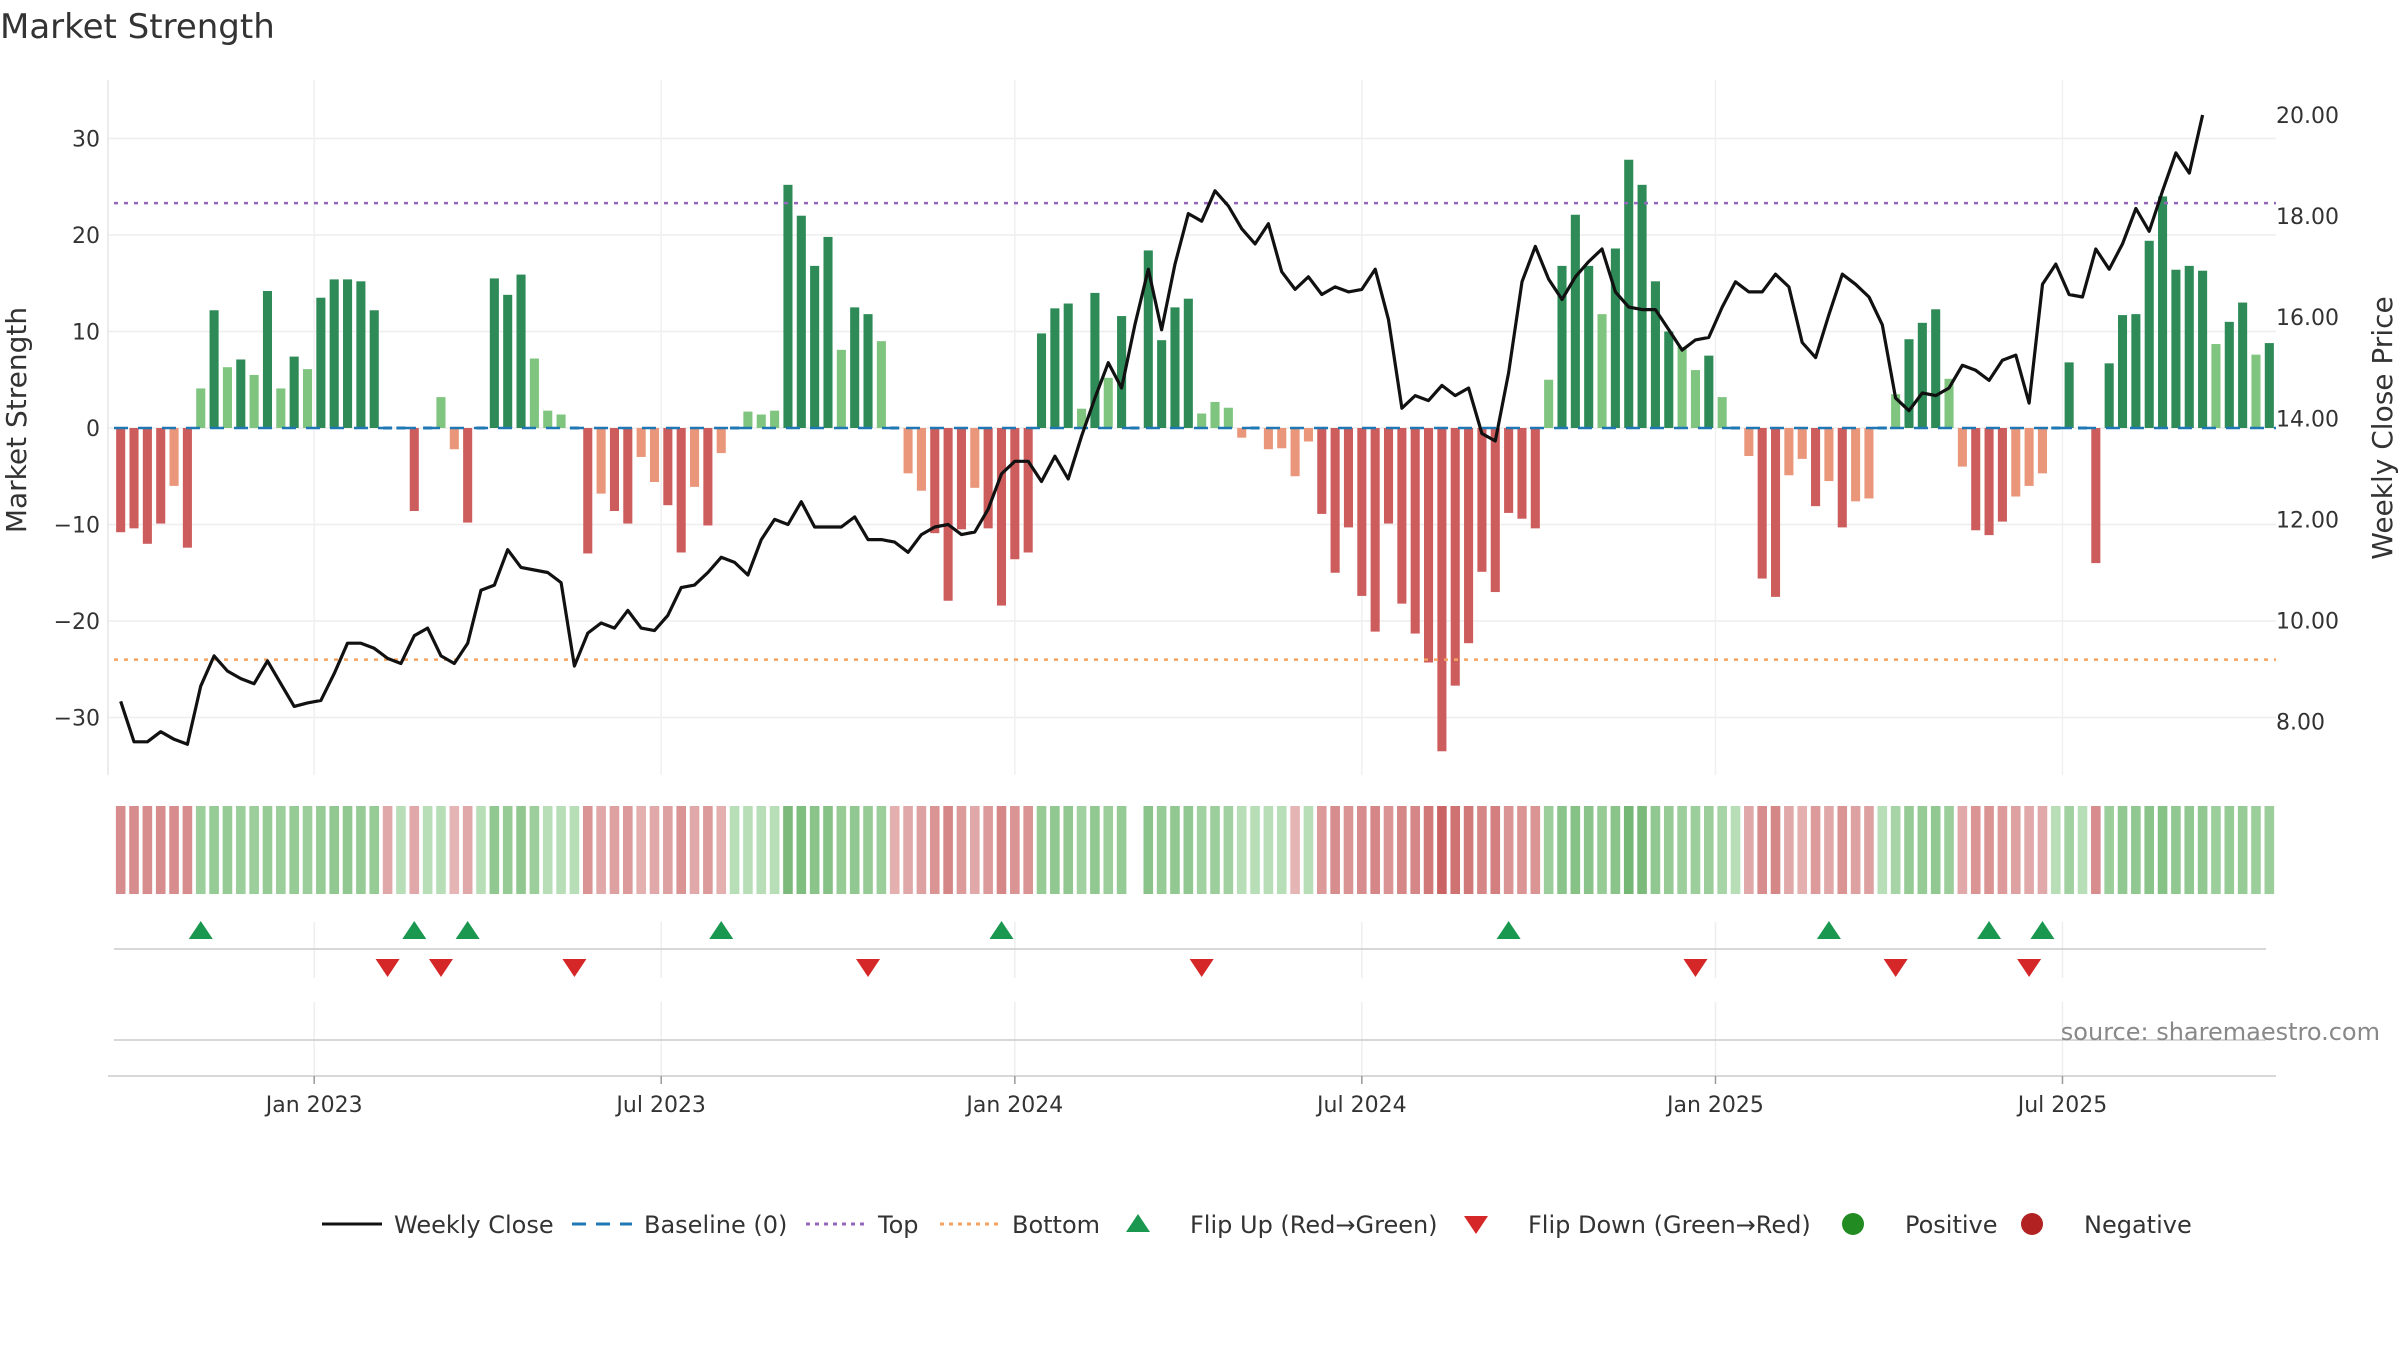 This screenshot has height=1350, width=2400. Describe the element at coordinates (137, 27) in the screenshot. I see `chart-title: Market Strength` at that location.